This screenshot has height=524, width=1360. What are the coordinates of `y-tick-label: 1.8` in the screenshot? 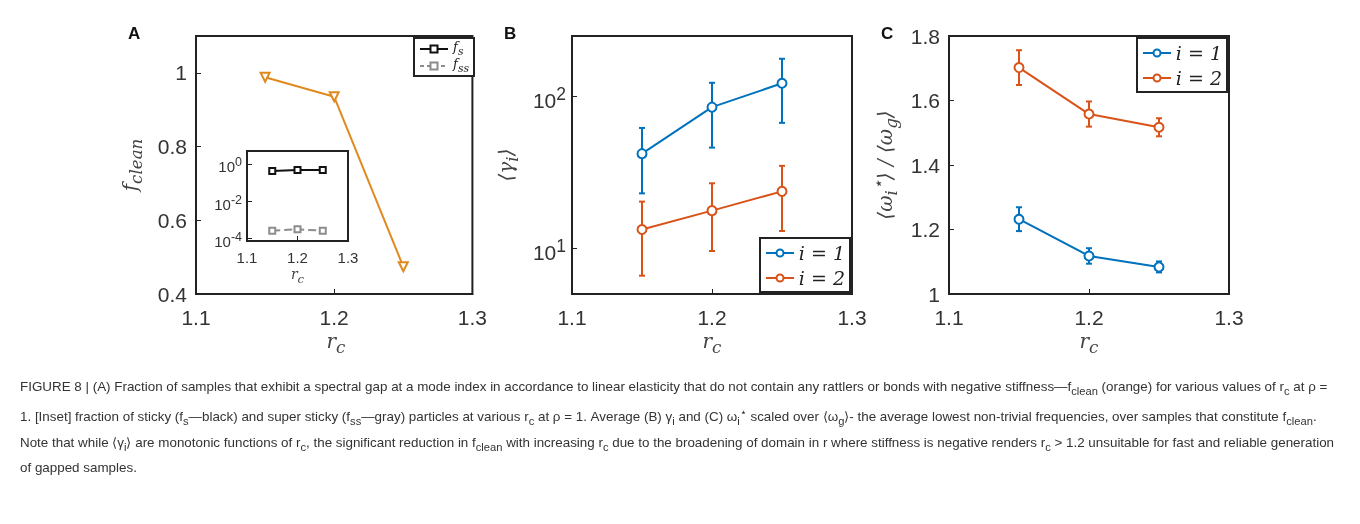 It's located at (925, 36).